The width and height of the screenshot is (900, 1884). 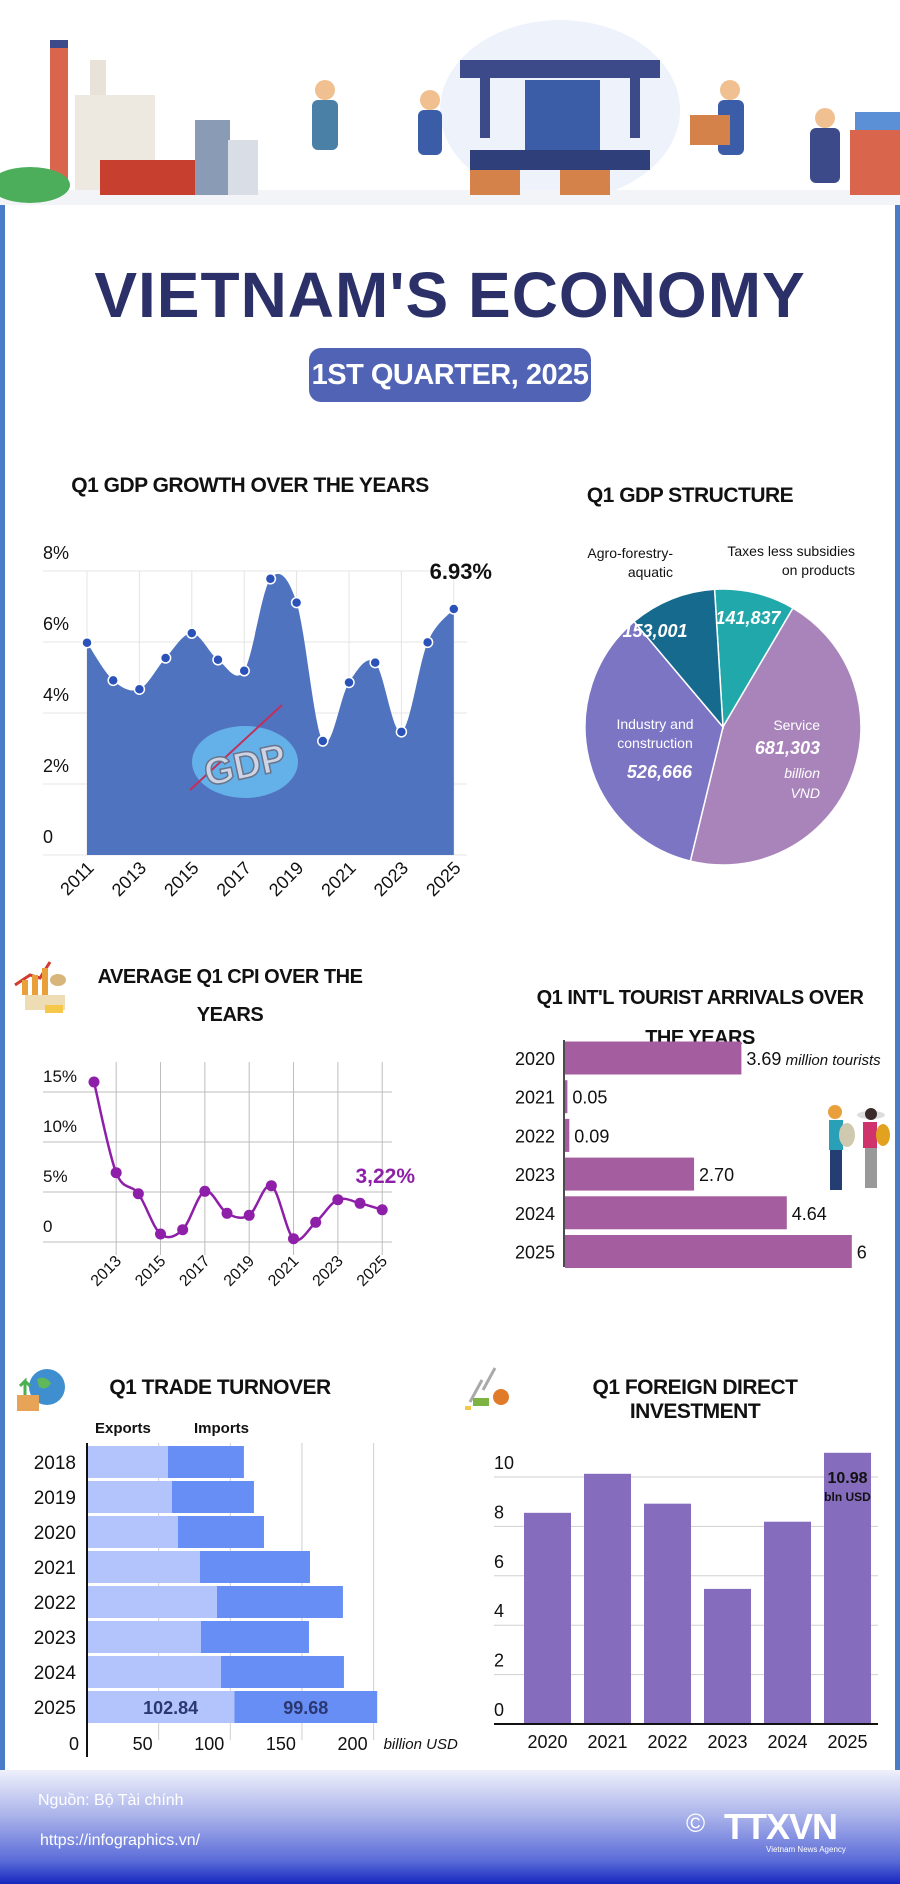 I want to click on y-tick-label: 5%, so click(x=55, y=1176).